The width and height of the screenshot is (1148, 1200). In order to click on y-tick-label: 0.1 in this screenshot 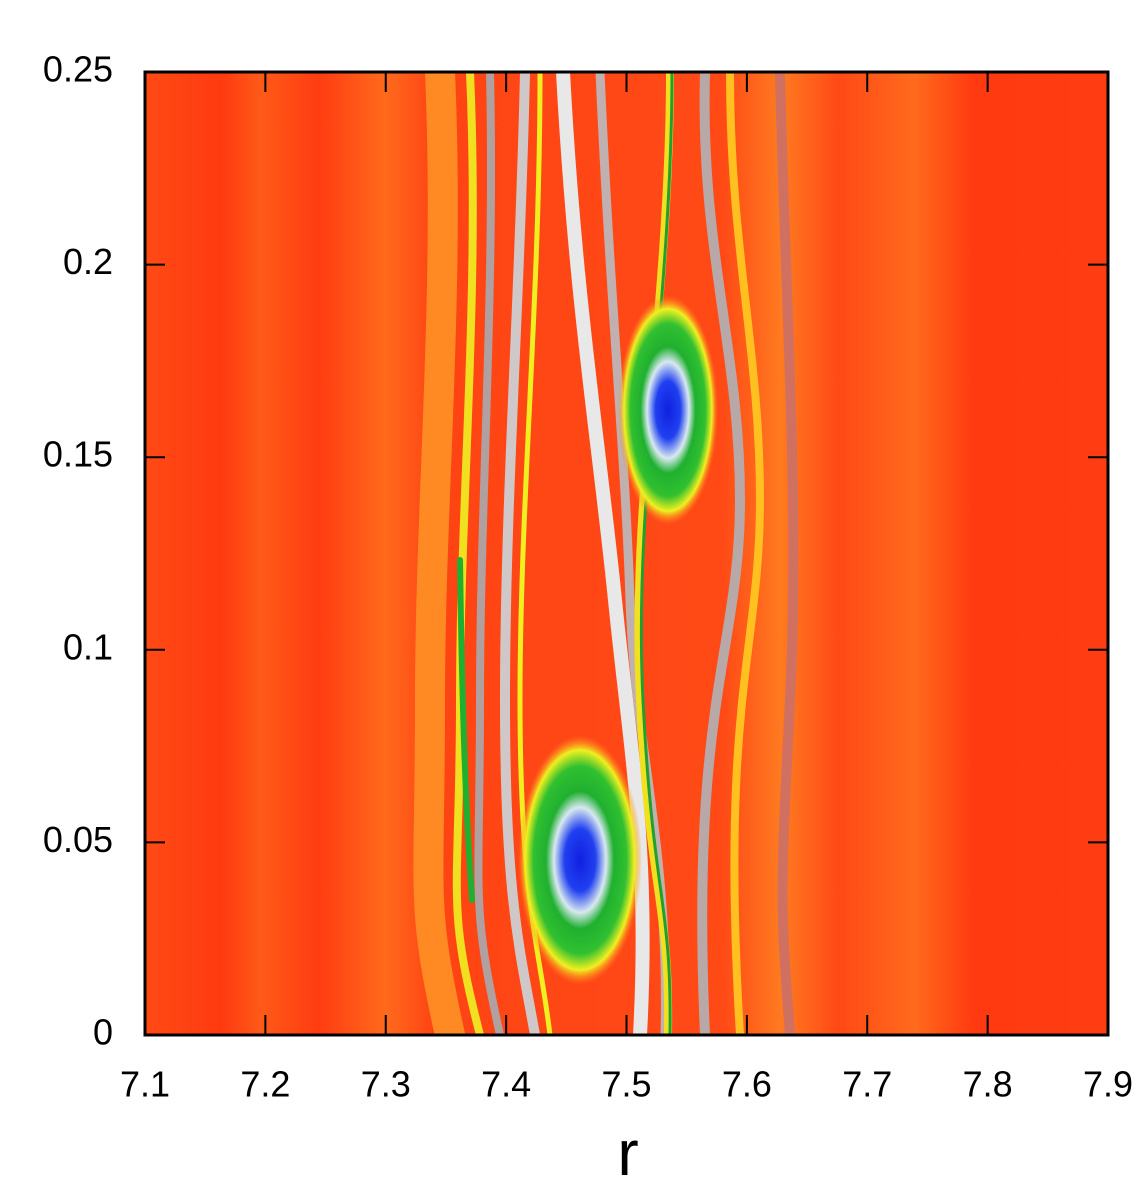, I will do `click(88, 646)`.